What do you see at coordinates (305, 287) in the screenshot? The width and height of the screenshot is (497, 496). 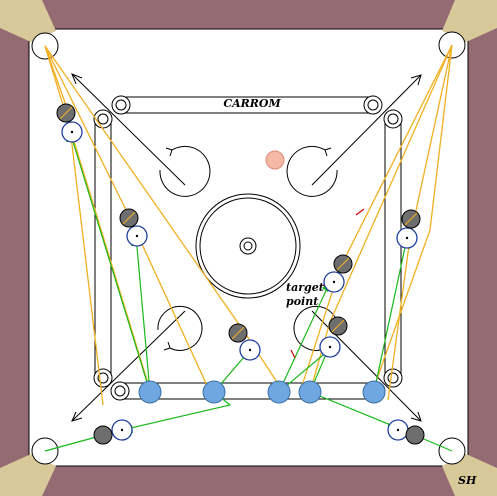 I see `target-point-label-line1: target` at bounding box center [305, 287].